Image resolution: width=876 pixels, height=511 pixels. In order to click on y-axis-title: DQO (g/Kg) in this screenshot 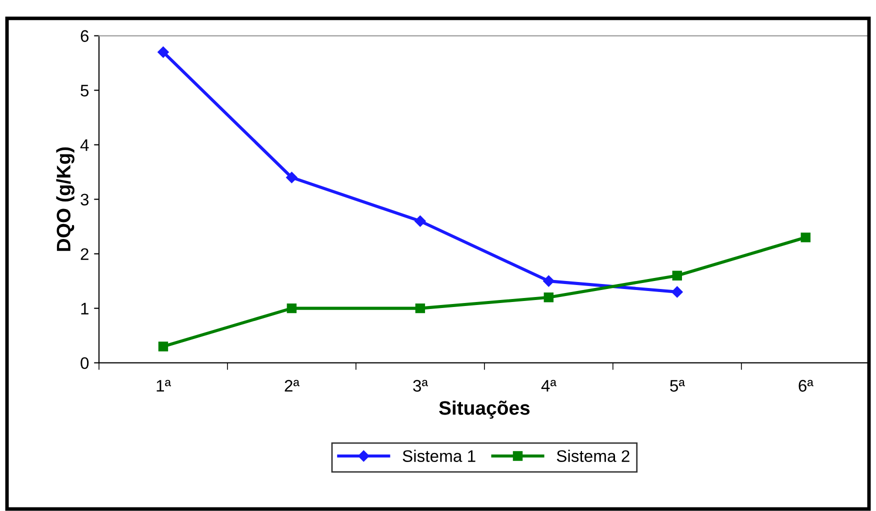, I will do `click(65, 199)`.